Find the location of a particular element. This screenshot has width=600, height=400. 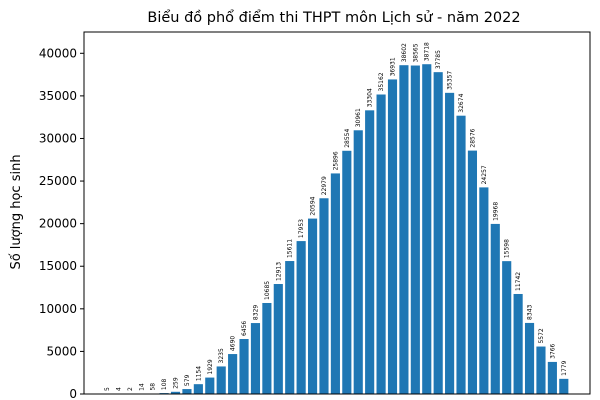

y-tick-label: 5000 is located at coordinates (61, 351).